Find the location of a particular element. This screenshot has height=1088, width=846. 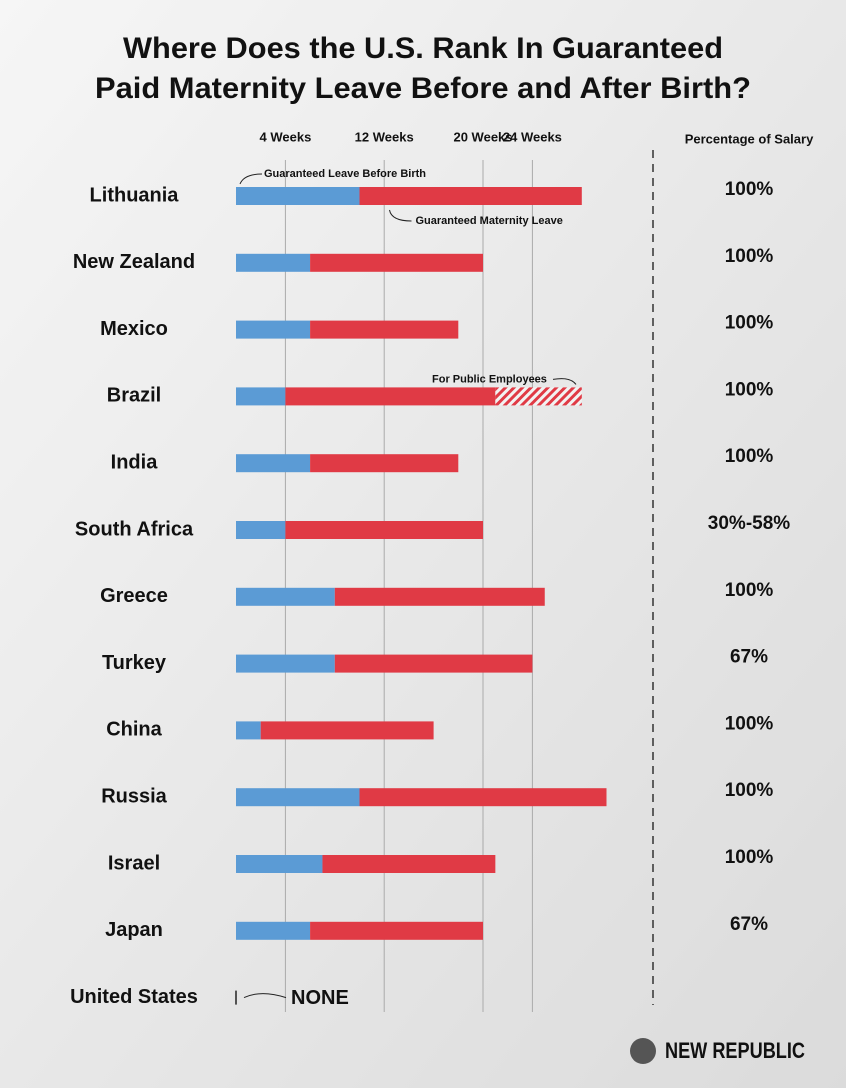

none-label: NONE is located at coordinates (320, 998).